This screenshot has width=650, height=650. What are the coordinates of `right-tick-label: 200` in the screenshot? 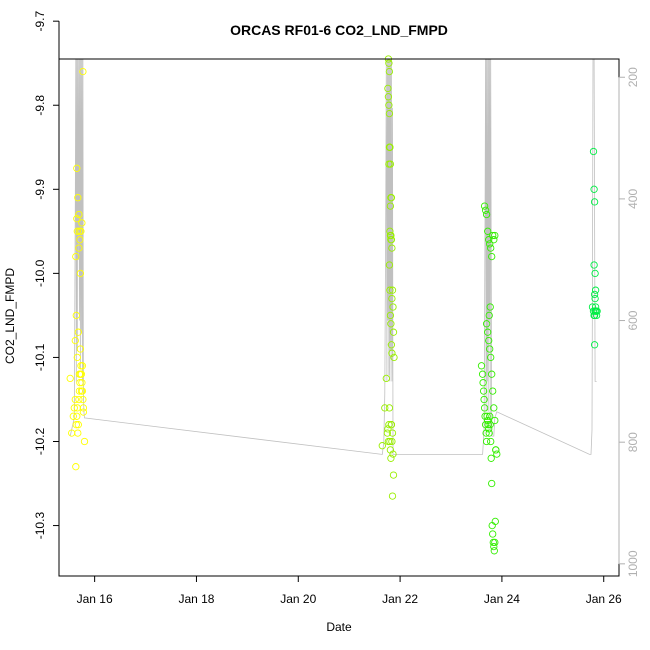 It's located at (633, 77).